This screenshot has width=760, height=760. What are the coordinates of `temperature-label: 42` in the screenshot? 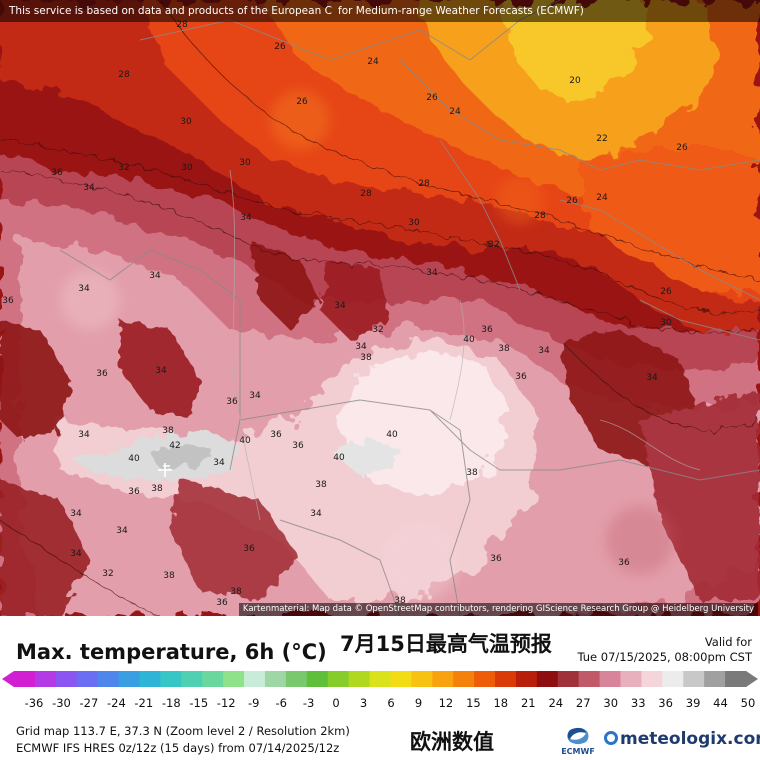 It's located at (174, 446).